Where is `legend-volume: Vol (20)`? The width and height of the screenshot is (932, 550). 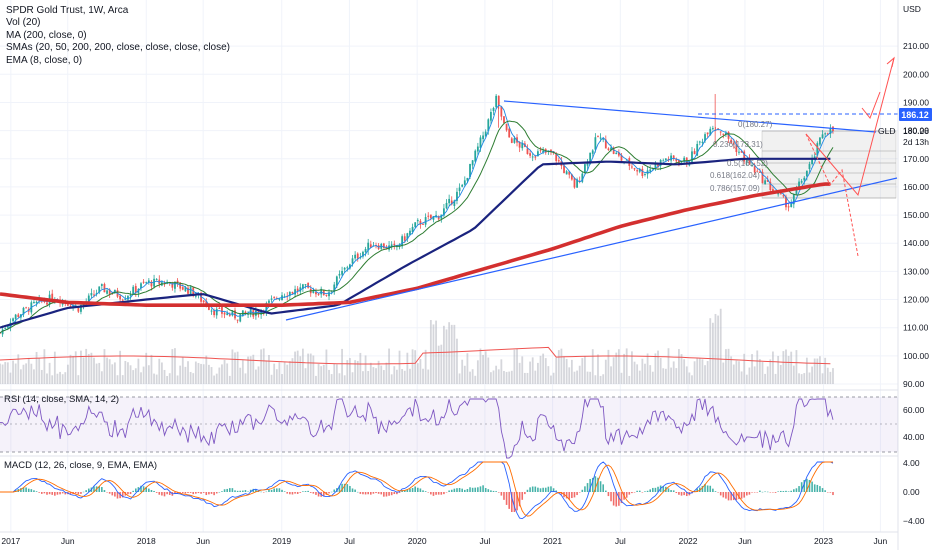
legend-volume: Vol (20) is located at coordinates (23, 23).